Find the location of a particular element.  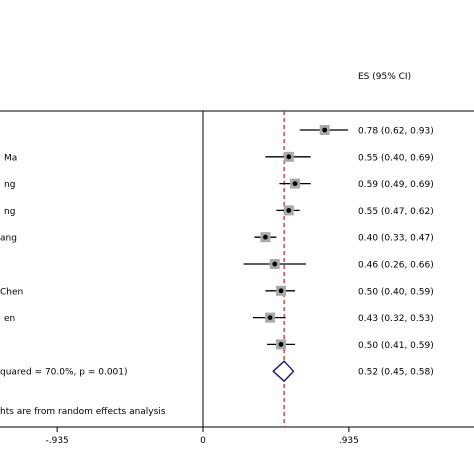

x-tick-label: -.935 is located at coordinates (56, 441).